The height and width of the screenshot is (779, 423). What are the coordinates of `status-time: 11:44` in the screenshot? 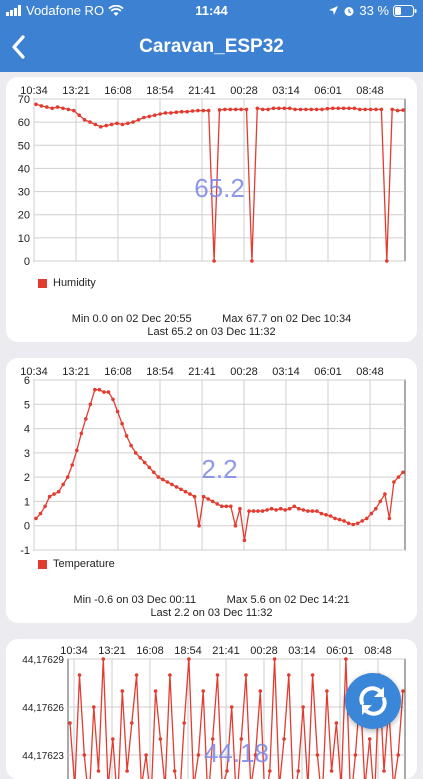 It's located at (211, 10).